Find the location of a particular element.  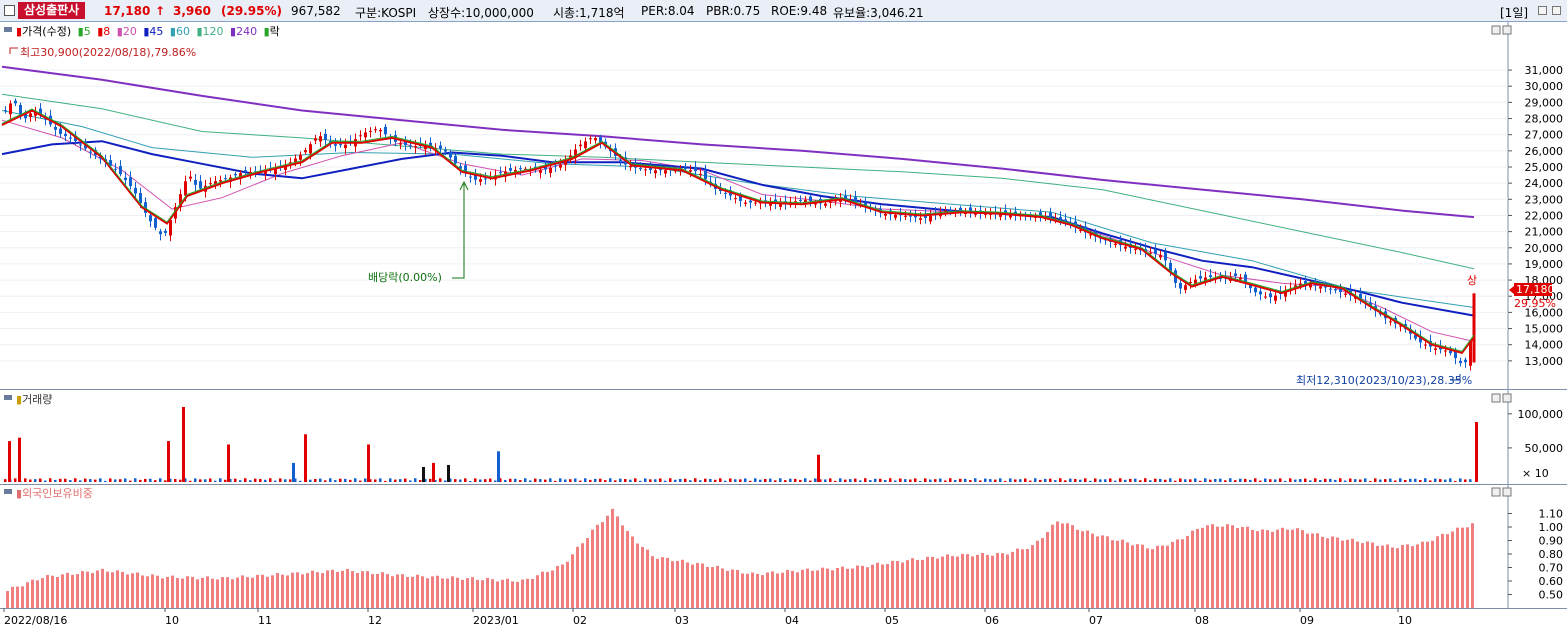

price-tick-label: 23,000 is located at coordinates (1544, 199).